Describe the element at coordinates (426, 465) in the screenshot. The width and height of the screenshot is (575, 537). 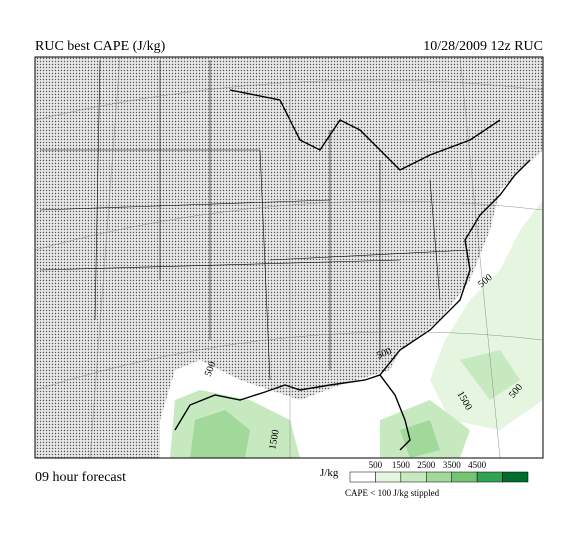
I see `legend-label: 2500` at that location.